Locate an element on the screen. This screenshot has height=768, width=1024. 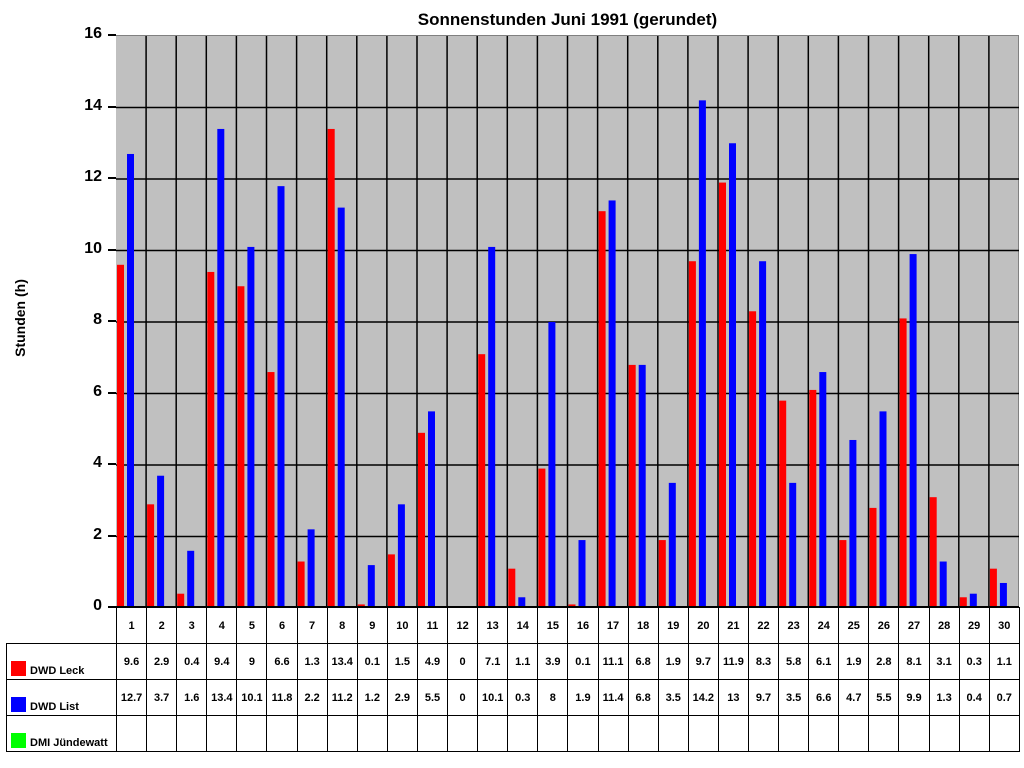
category-label: 26 is located at coordinates (884, 625).